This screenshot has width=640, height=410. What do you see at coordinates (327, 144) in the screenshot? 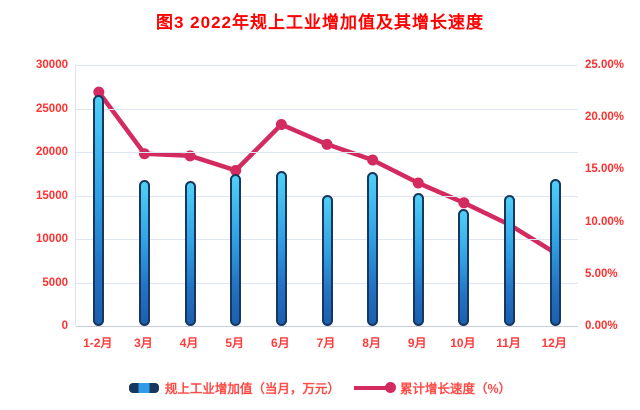
I see `line-point-7月` at bounding box center [327, 144].